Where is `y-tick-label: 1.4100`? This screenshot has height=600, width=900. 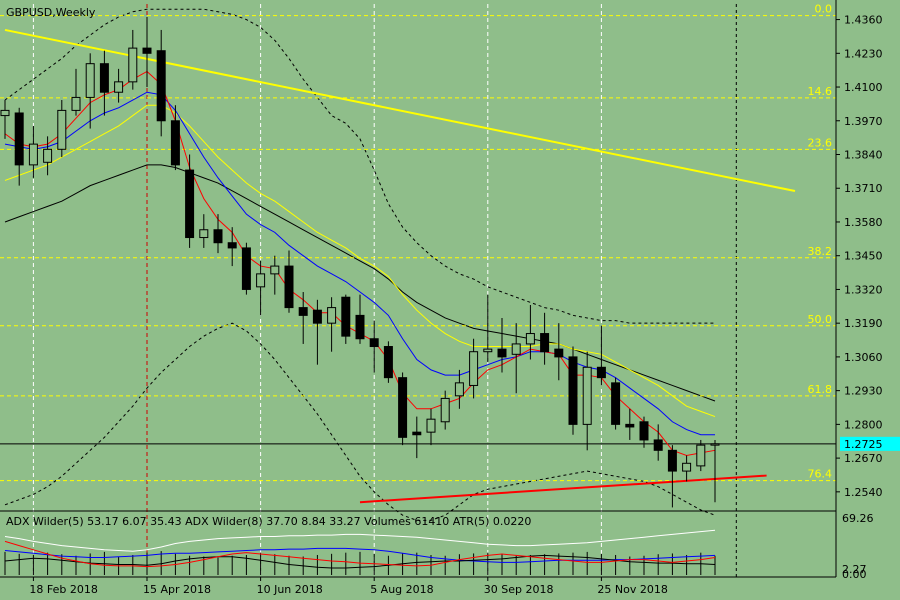 y-tick-label: 1.4100 is located at coordinates (863, 87).